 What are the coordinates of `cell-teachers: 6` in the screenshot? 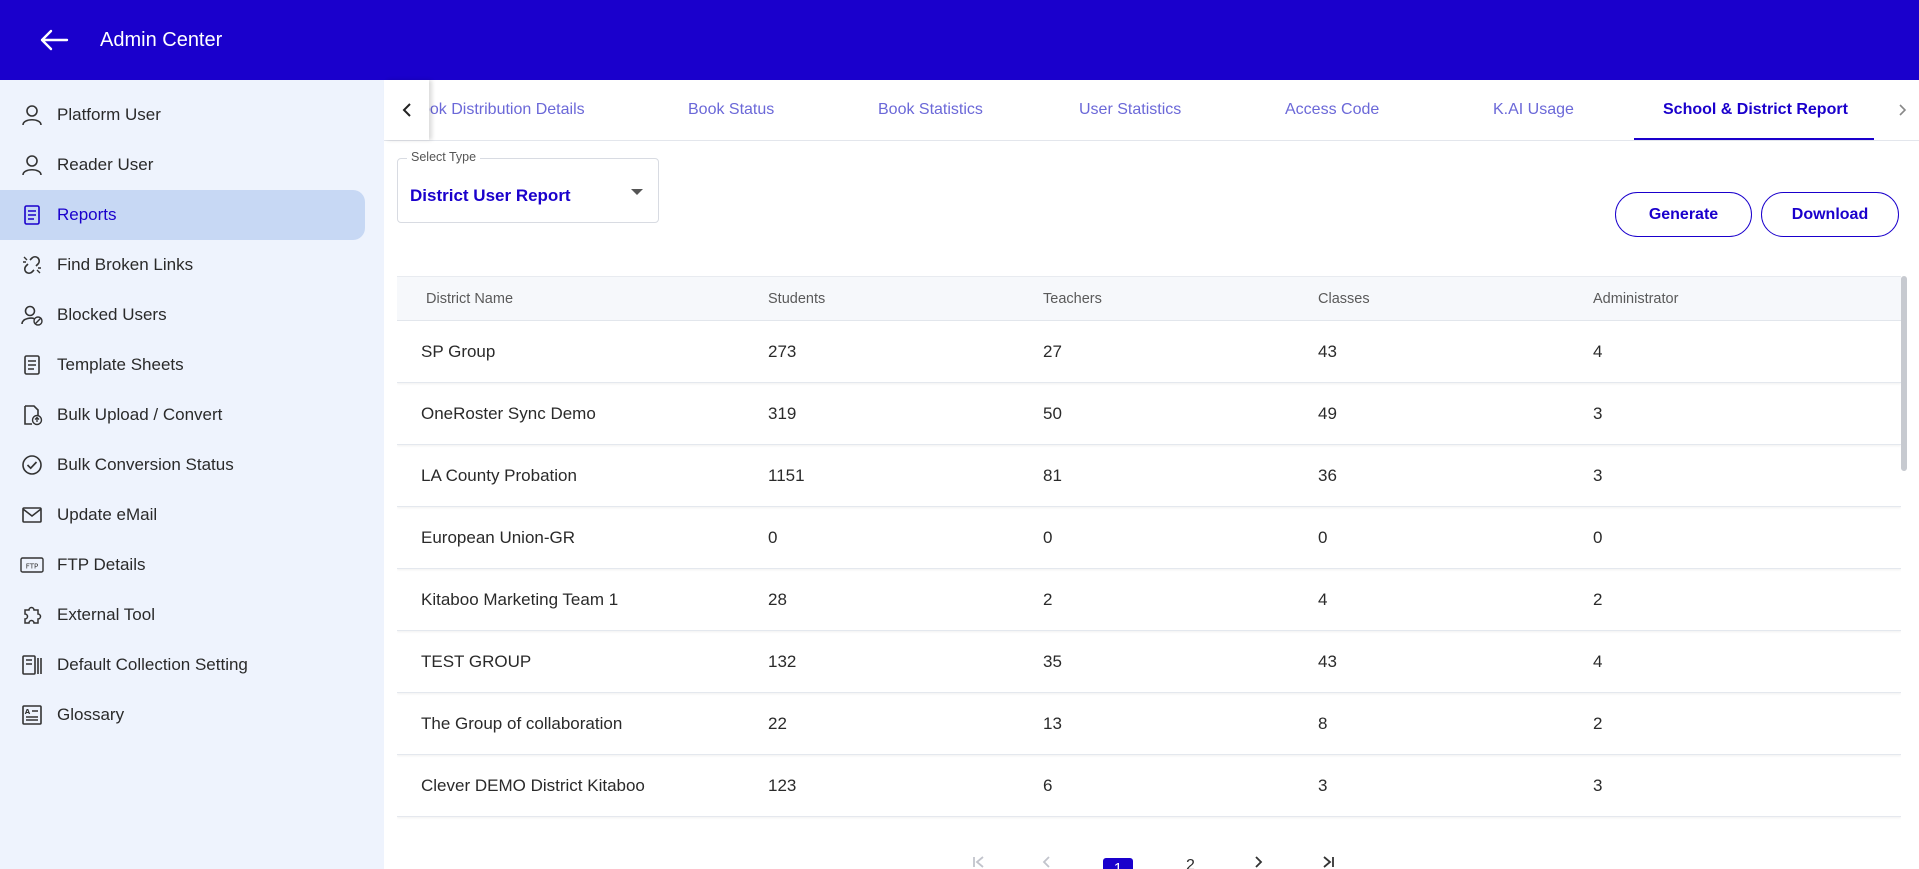 It's located at (1048, 785).